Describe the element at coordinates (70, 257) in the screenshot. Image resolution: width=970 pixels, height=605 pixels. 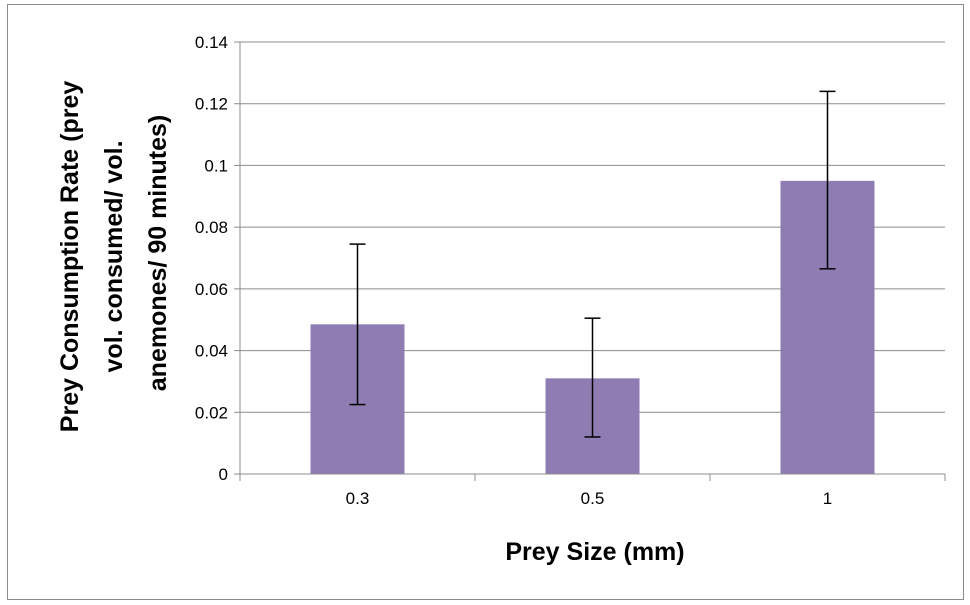
I see `y-axis-title-line-1: Prey Consumption Rate (prey` at that location.